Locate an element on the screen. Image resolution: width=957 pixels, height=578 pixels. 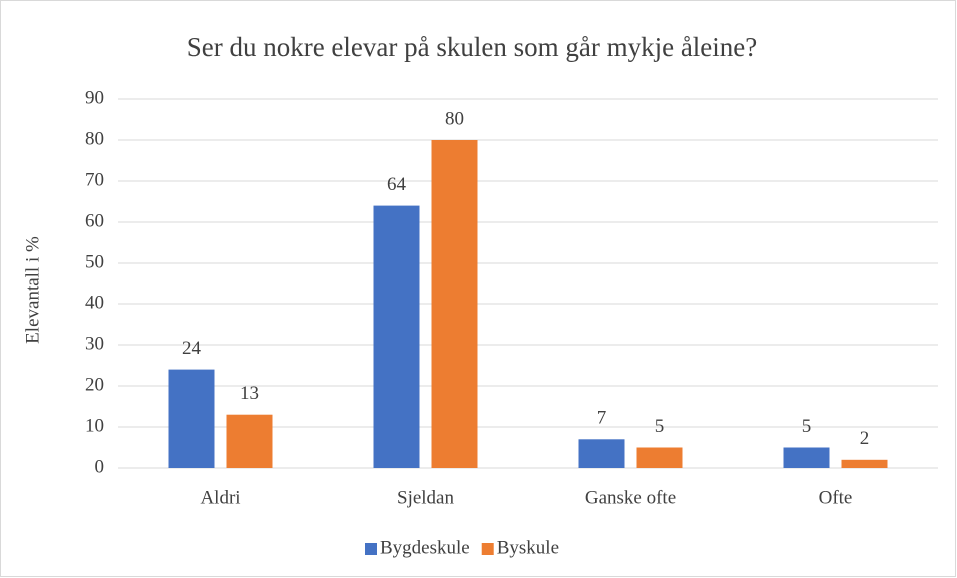
data-label: 80 is located at coordinates (454, 118).